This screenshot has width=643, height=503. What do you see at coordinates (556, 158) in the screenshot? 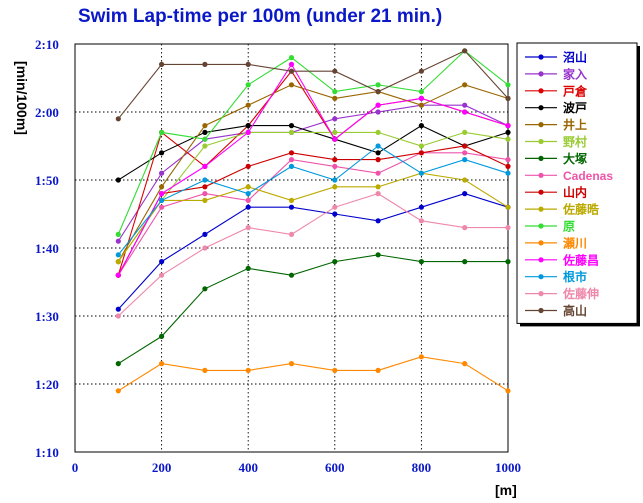
I see `legend-item: 大塚` at bounding box center [556, 158].